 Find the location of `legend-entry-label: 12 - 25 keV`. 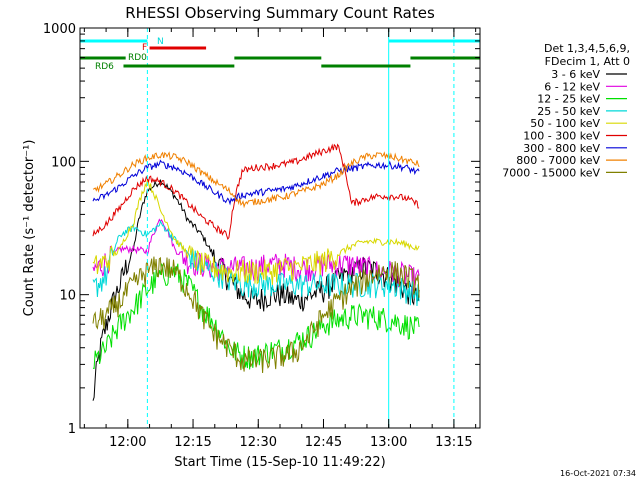

legend-entry-label: 12 - 25 keV is located at coordinates (568, 99).